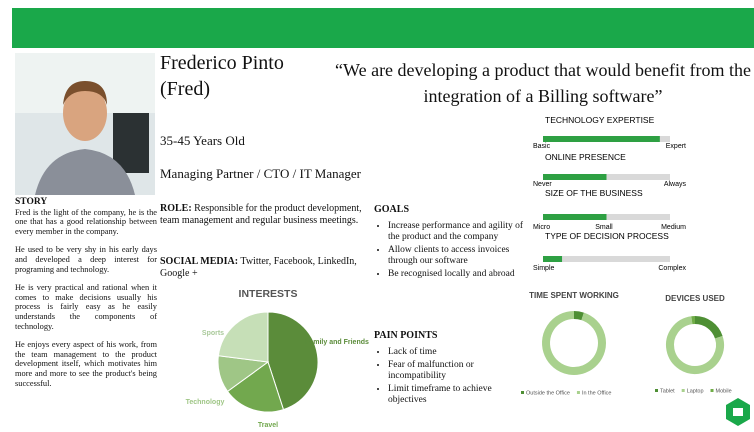 This screenshot has width=754, height=432. Describe the element at coordinates (337, 342) in the screenshot. I see `pie-label: Family and Friends` at that location.